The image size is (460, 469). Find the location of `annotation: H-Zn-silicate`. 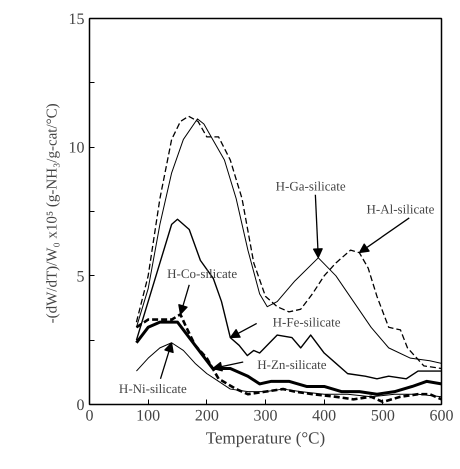

annotation: H-Zn-silicate is located at coordinates (292, 364).